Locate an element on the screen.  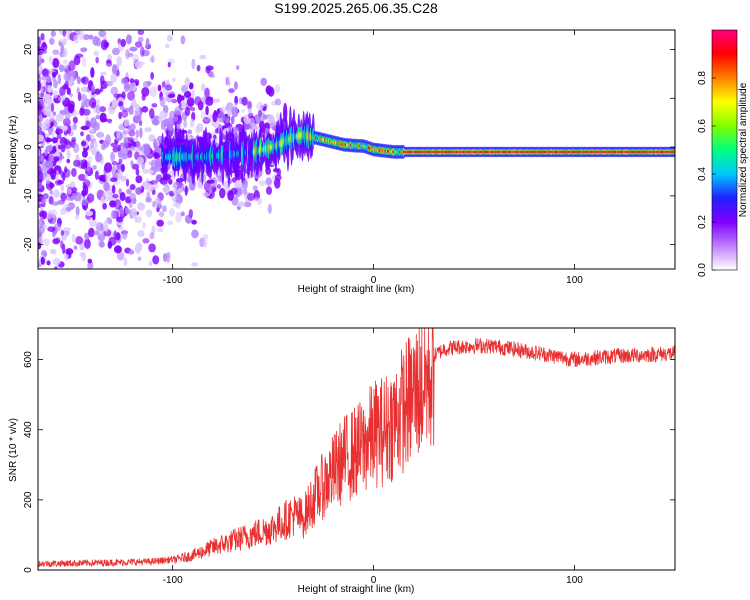
colorbar-tick-label: 0.2 is located at coordinates (702, 222).